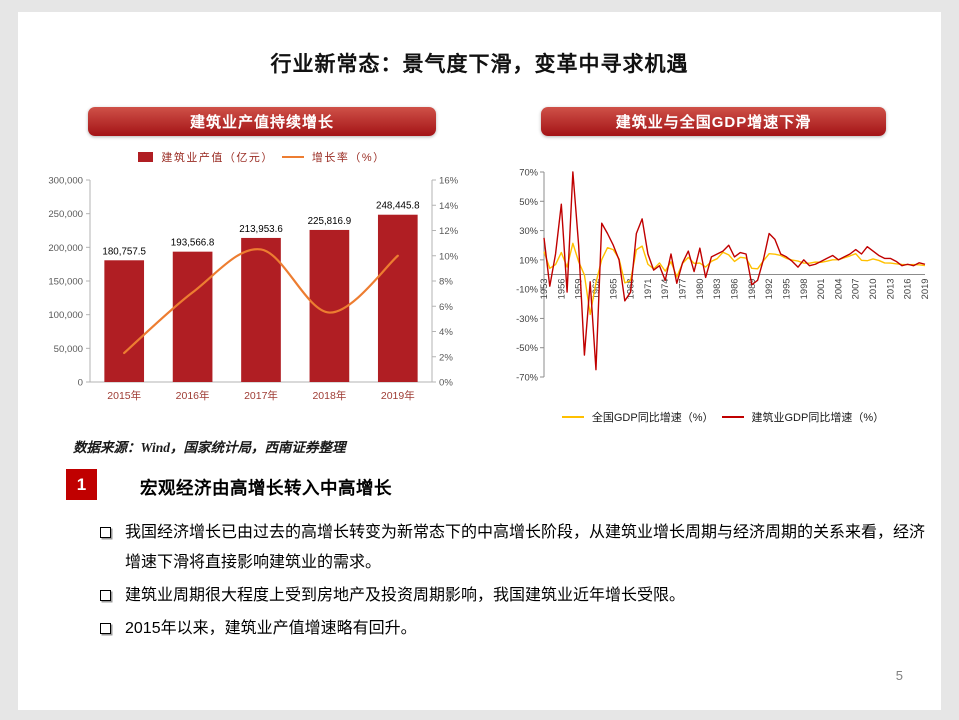 The height and width of the screenshot is (720, 959). Describe the element at coordinates (907, 289) in the screenshot. I see `x-tick-label: 2016` at that location.